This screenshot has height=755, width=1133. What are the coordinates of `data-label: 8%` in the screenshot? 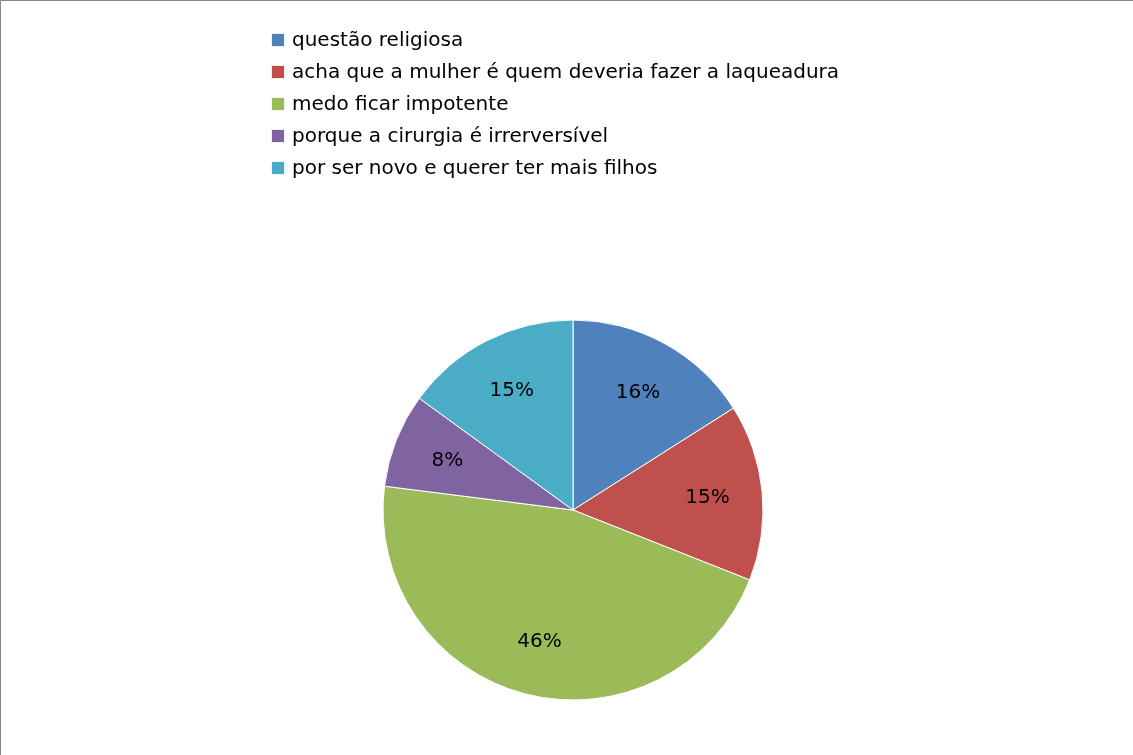 It's located at (447, 459).